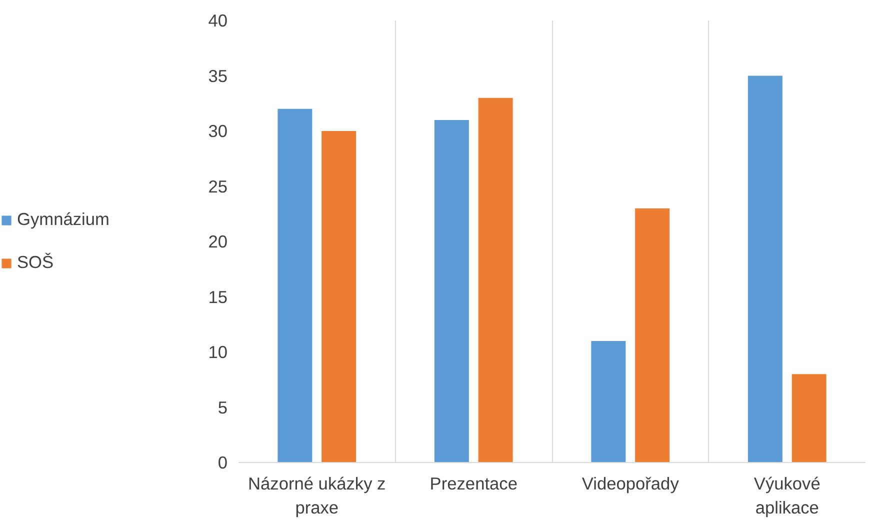 The width and height of the screenshot is (869, 522). Describe the element at coordinates (223, 462) in the screenshot. I see `y-tick-label: 0` at that location.